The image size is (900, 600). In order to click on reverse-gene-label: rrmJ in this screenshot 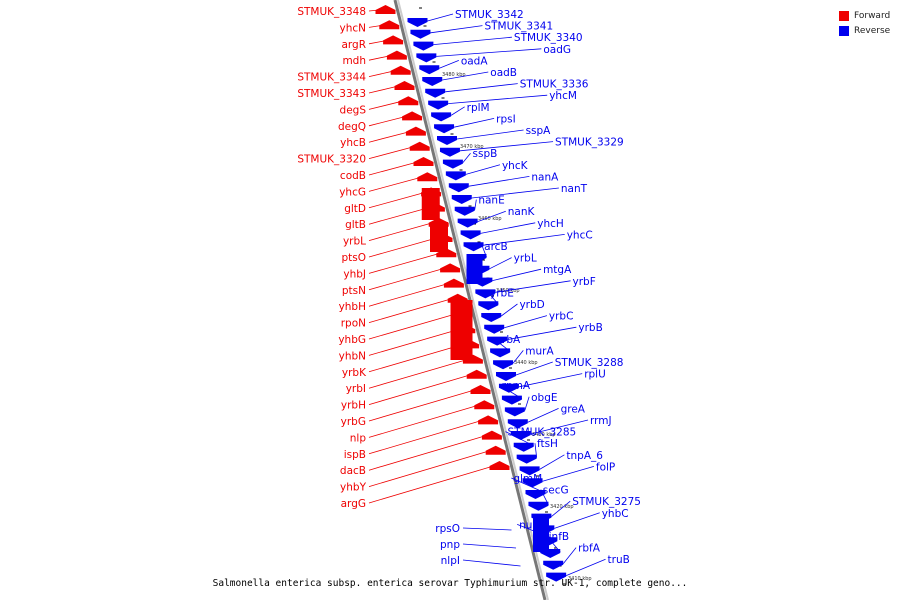, I will do `click(601, 421)`.